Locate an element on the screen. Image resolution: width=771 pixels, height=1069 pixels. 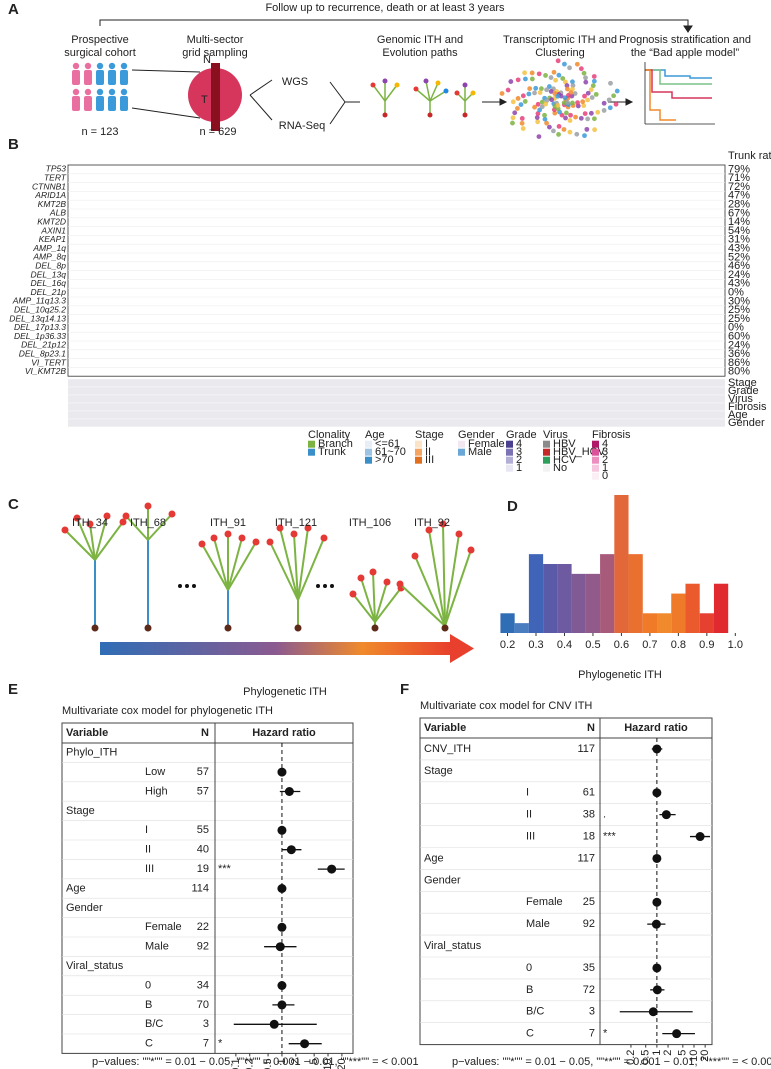
gene-label: KMT2D is located at coordinates (51, 221).